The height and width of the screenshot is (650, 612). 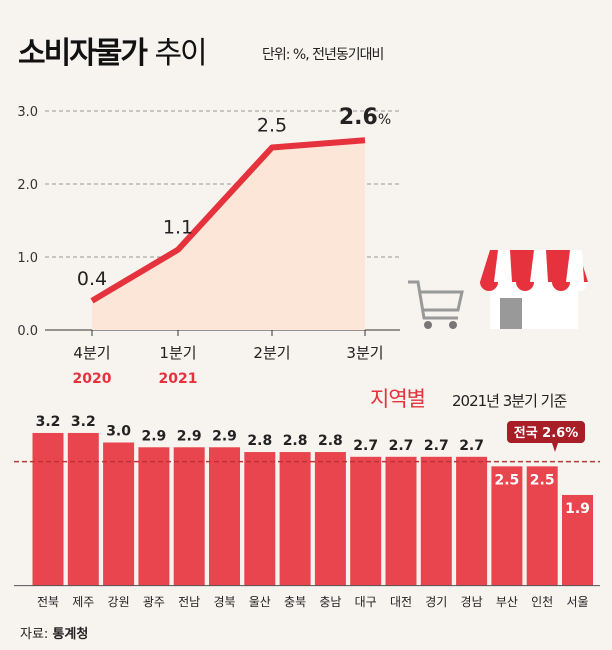 What do you see at coordinates (577, 509) in the screenshot?
I see `bar-value-label: 1.9` at bounding box center [577, 509].